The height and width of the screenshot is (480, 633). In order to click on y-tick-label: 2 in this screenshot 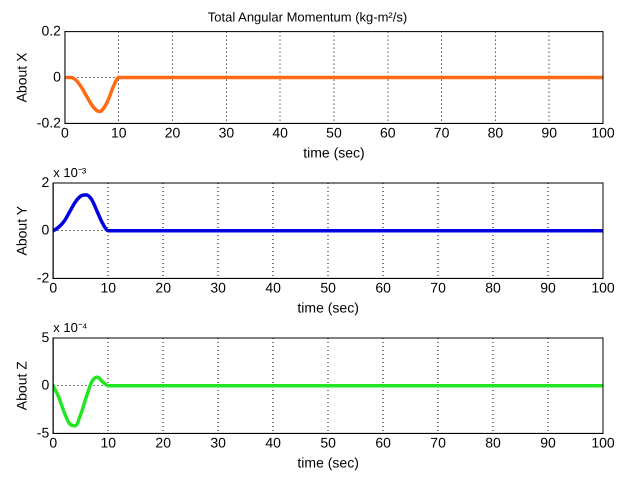, I will do `click(45, 182)`.